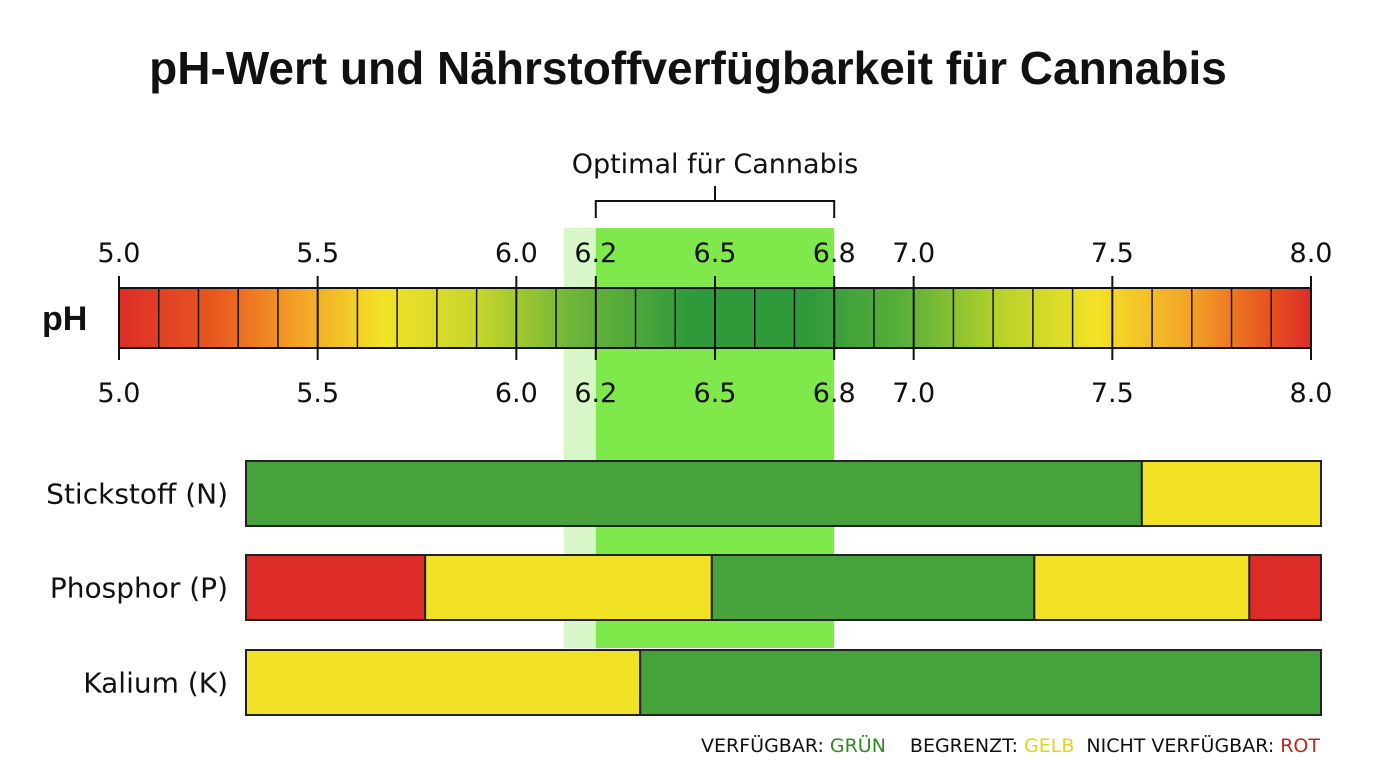  I want to click on ph-axis-label: pH, so click(64, 319).